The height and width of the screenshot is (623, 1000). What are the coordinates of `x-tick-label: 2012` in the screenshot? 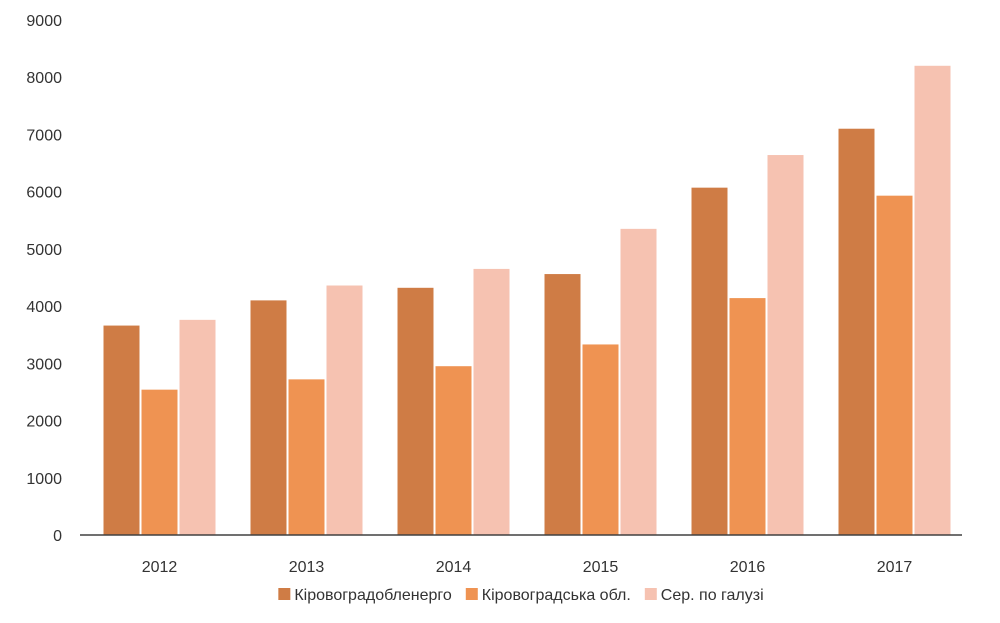 It's located at (160, 567).